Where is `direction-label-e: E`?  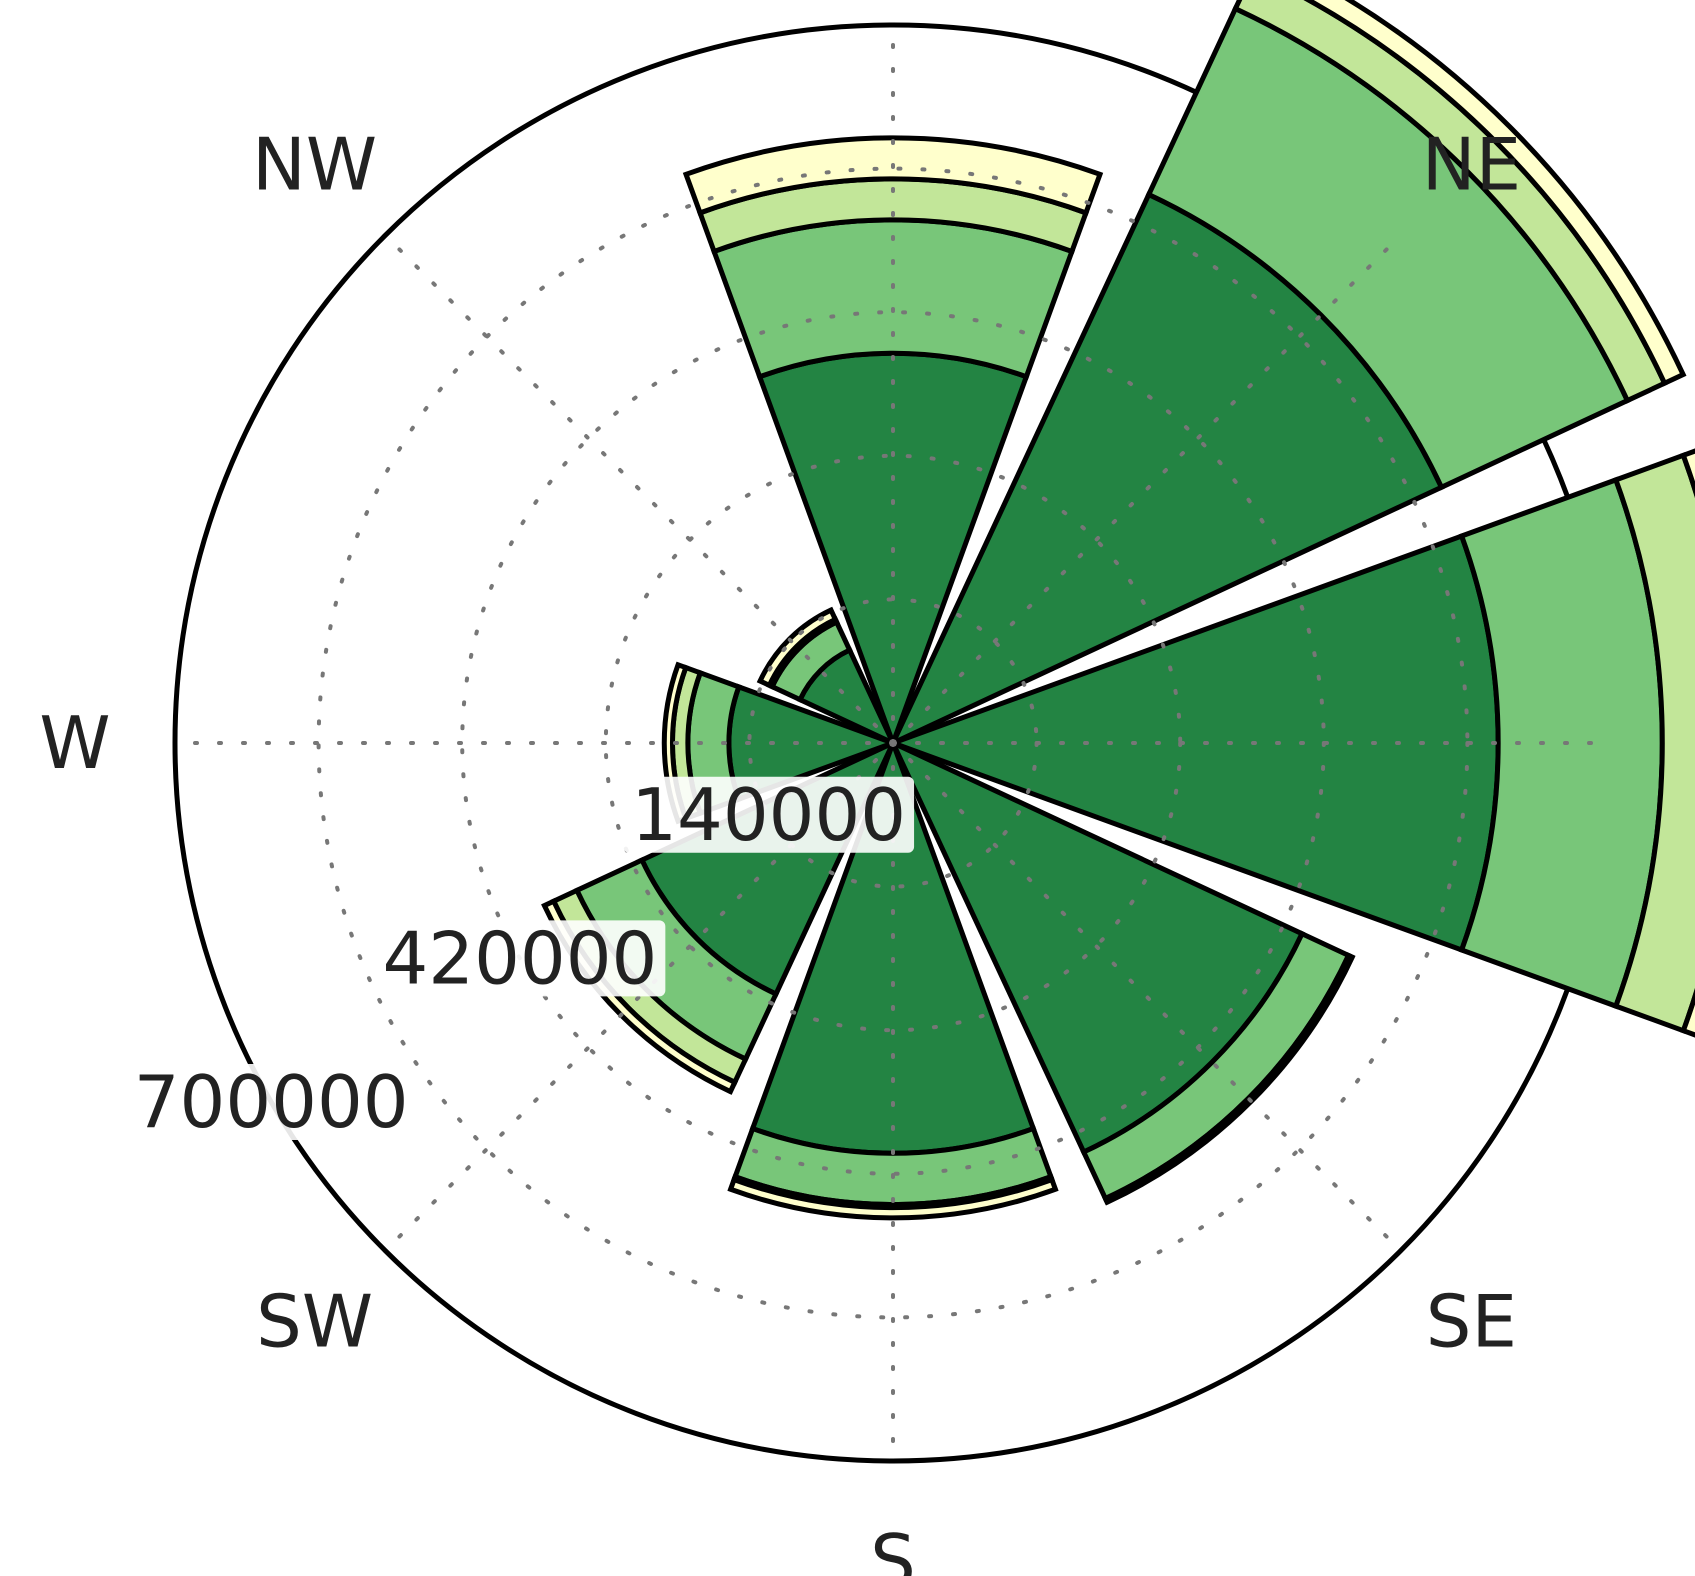
direction-label-e: E is located at coordinates (1691, 743).